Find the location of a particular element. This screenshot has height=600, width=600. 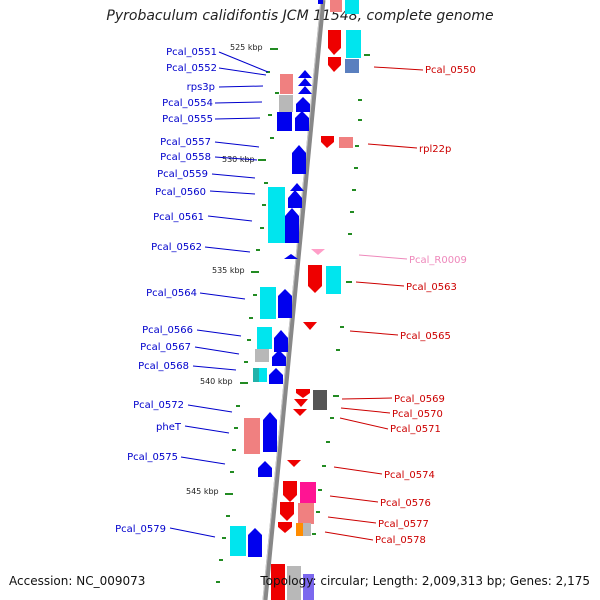

label-leader-lines-forward is located at coordinates (219, 294).